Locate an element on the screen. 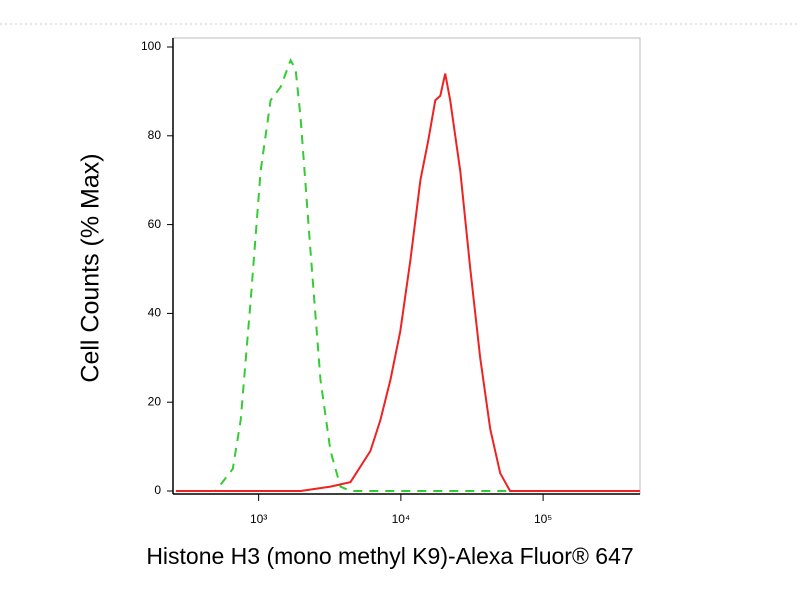 The height and width of the screenshot is (600, 800). x-tick-label: 10⁴ is located at coordinates (401, 519).